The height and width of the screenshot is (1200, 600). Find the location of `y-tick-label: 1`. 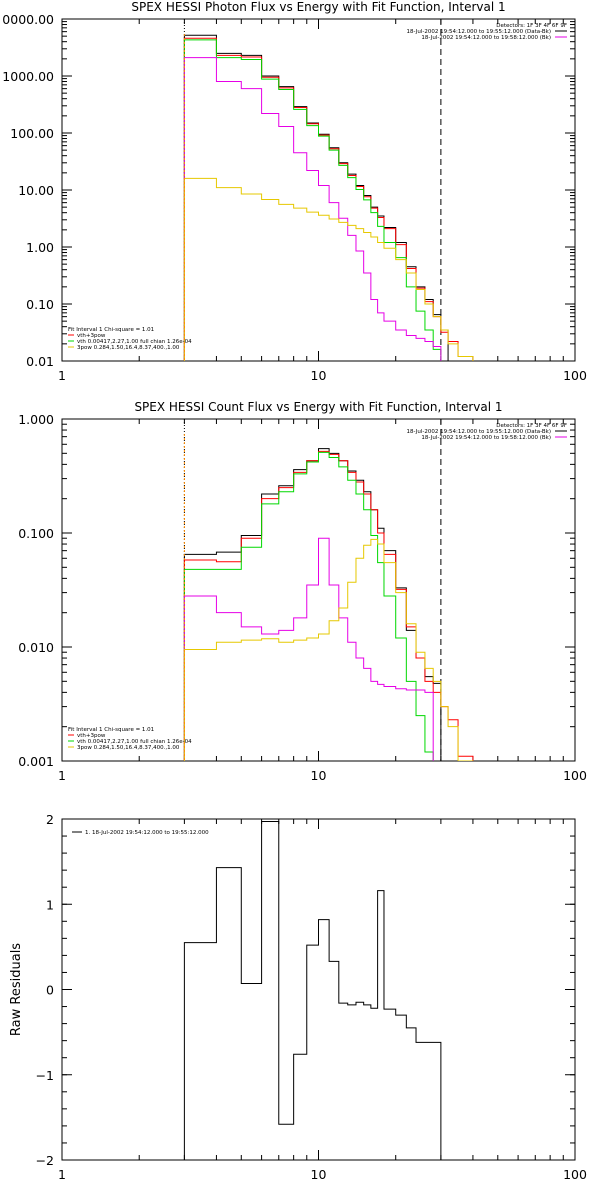

y-tick-label: 1 is located at coordinates (50, 904).